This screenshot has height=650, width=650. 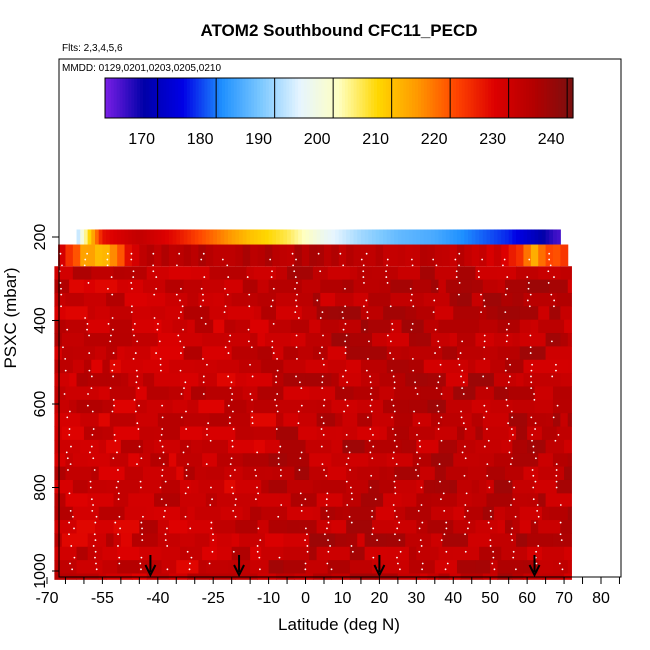 What do you see at coordinates (564, 598) in the screenshot?
I see `x-tick-label: 70` at bounding box center [564, 598].